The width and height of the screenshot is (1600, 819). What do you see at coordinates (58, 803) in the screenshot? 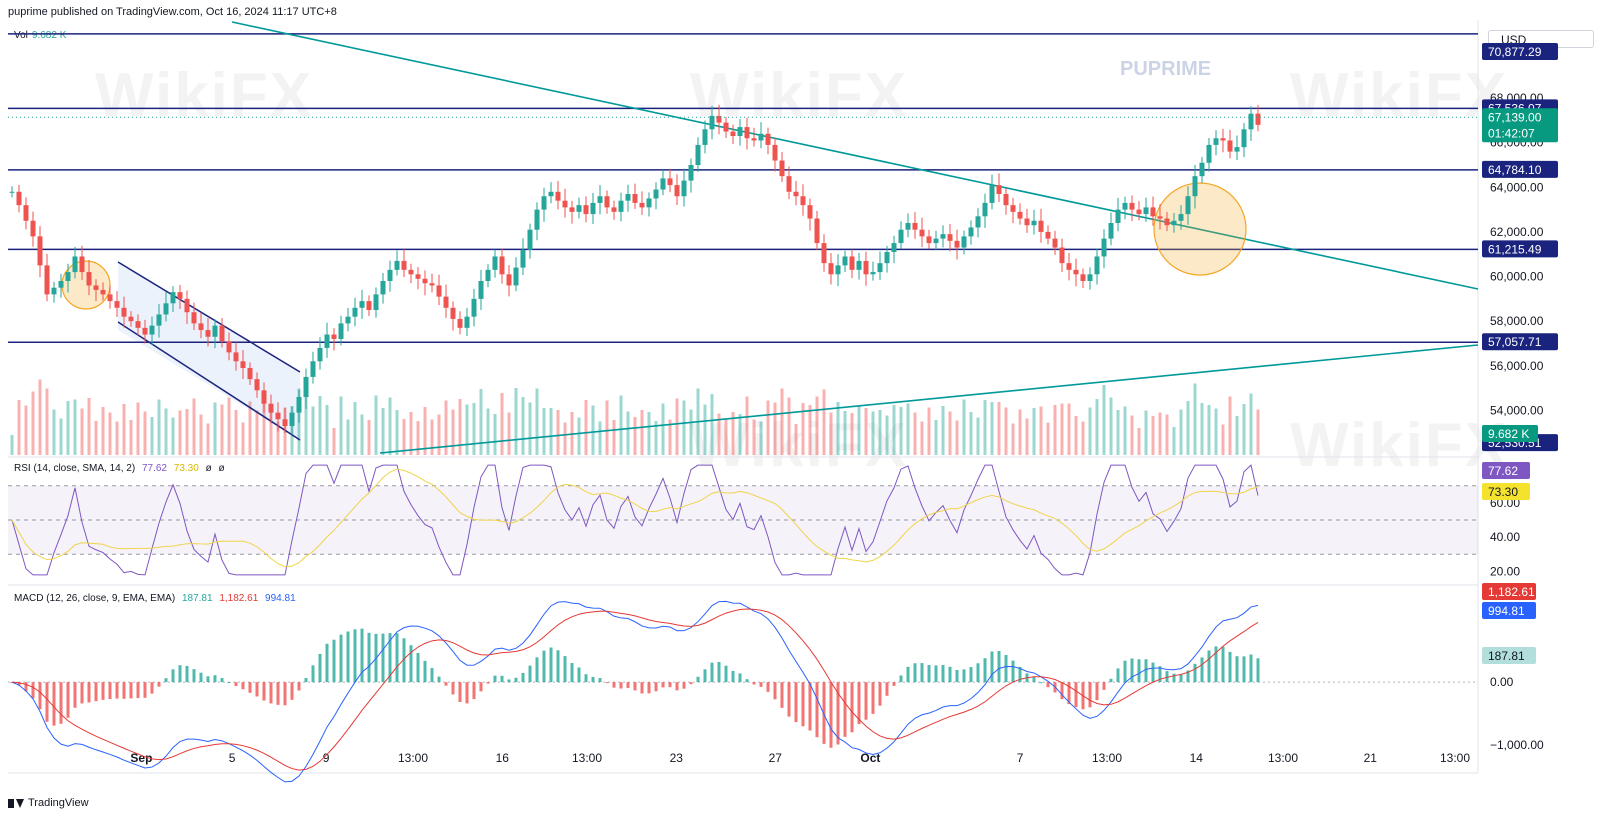
I see `tradingview-logo-text: TradingView` at bounding box center [58, 803].